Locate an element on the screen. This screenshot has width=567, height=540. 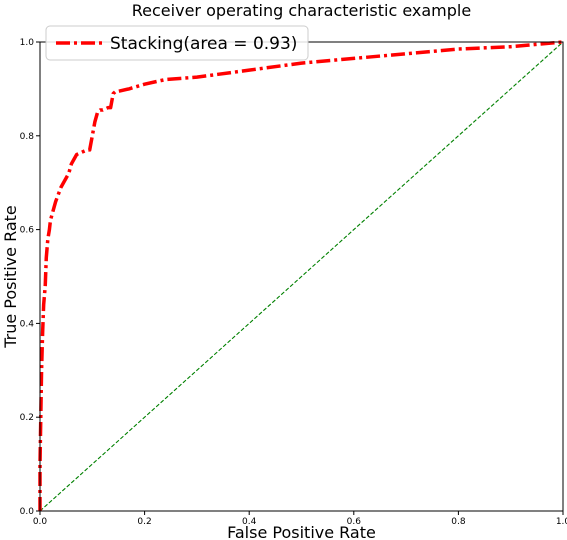
x-tick-label: 0.6 is located at coordinates (354, 522).